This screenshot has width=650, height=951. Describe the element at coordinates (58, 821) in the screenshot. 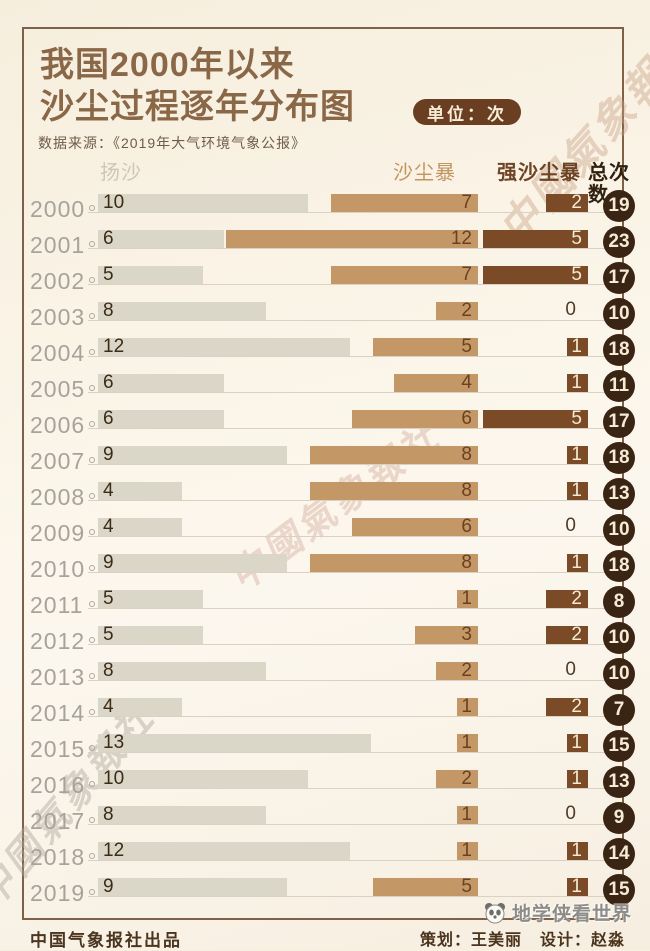

I see `year-label: 2017` at that location.